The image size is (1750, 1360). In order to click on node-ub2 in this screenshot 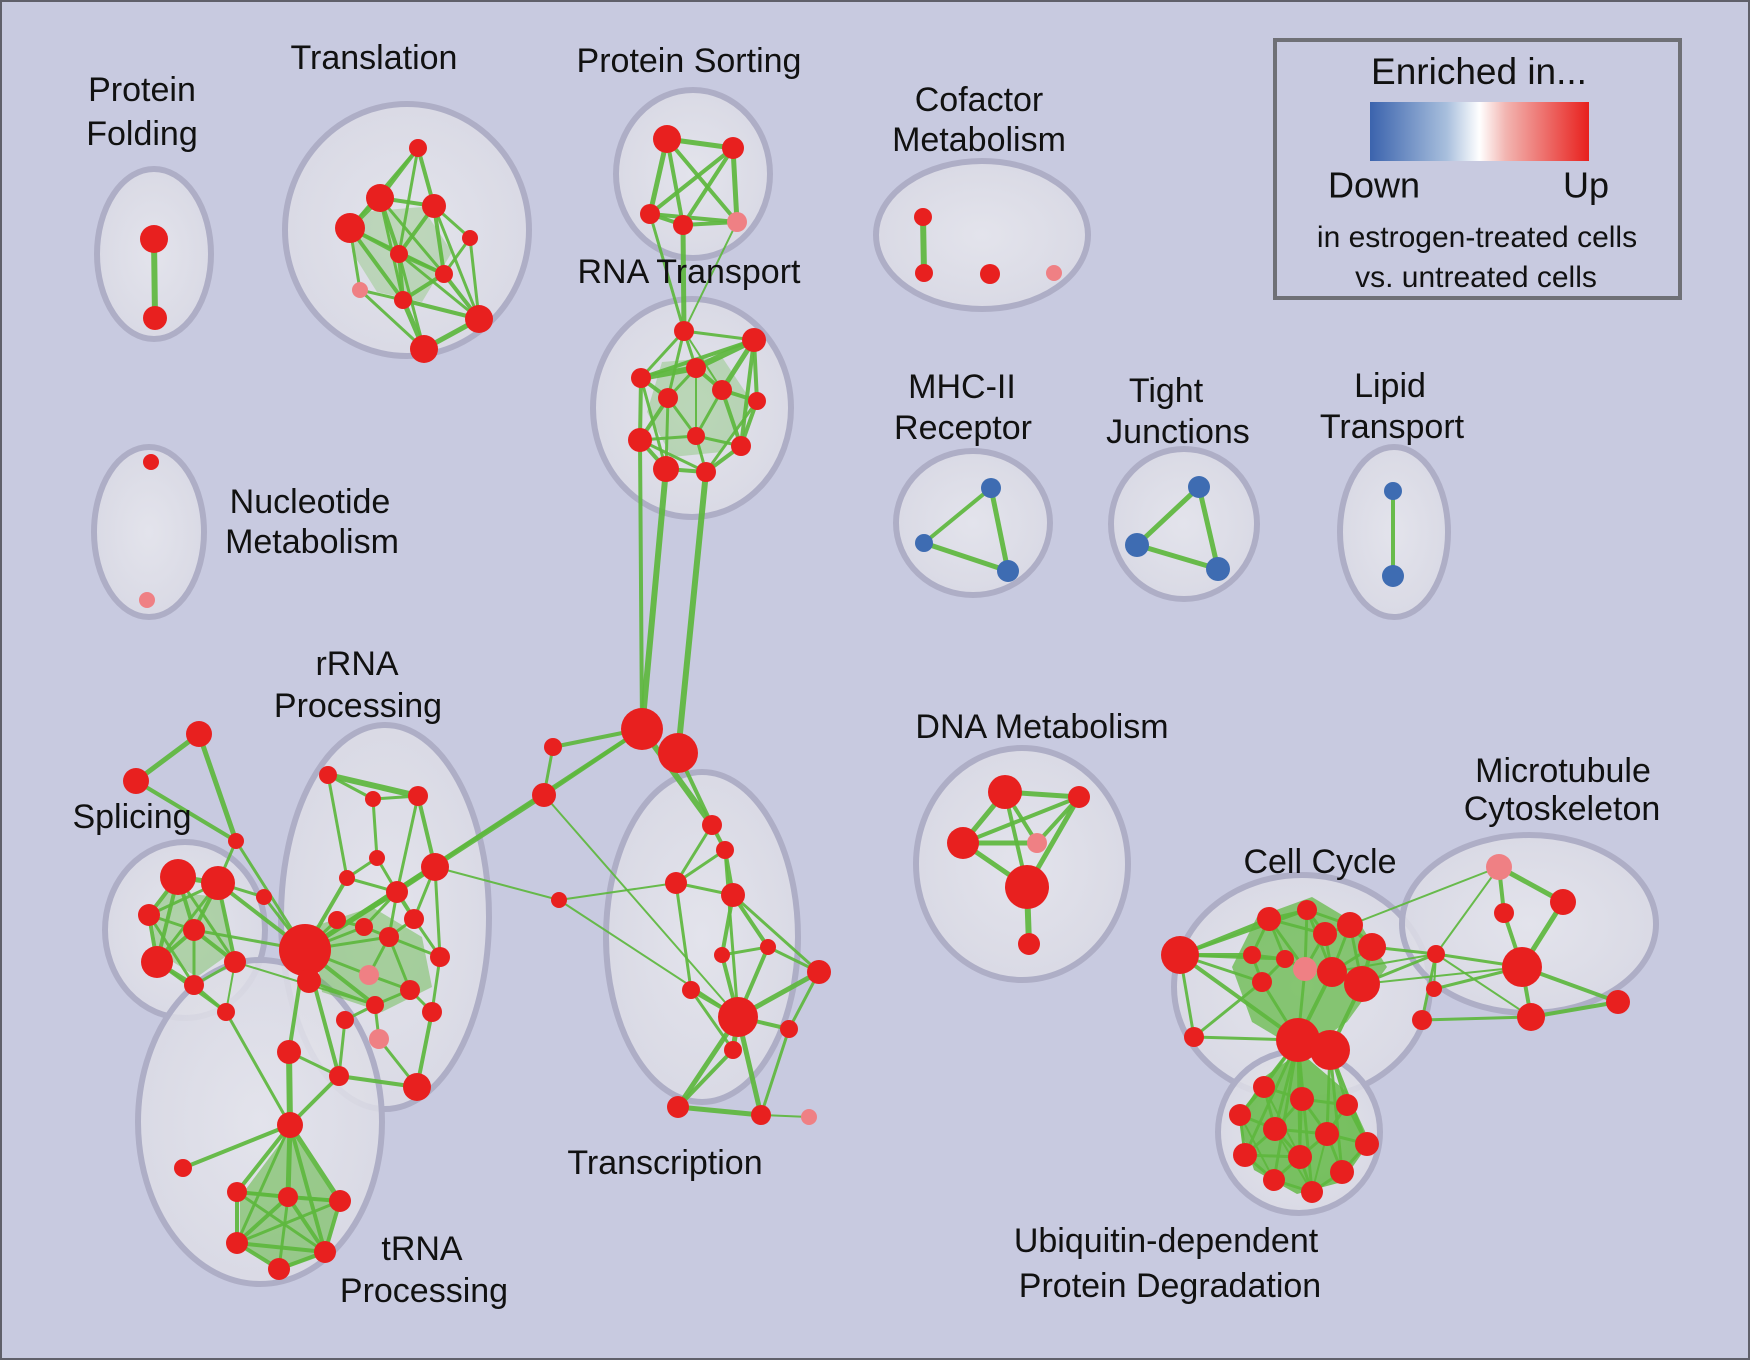, I will do `click(1302, 1099)`.